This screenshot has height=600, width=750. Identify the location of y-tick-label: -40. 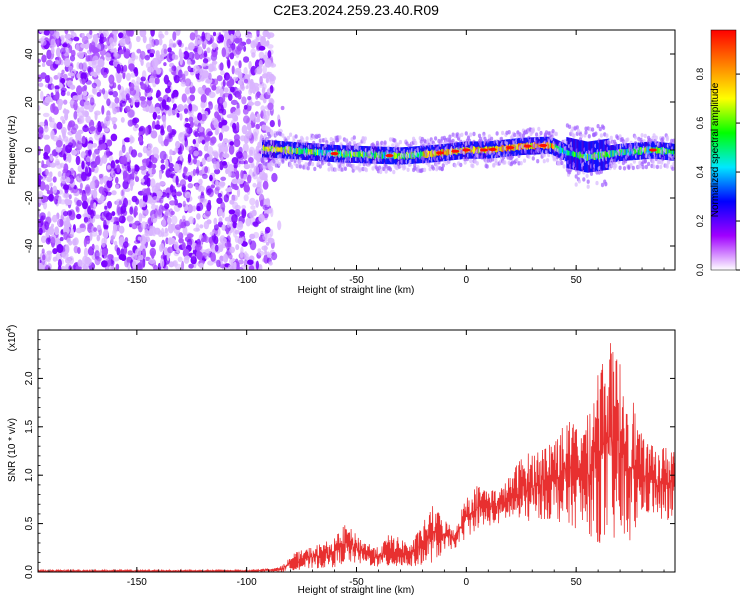
(29, 245).